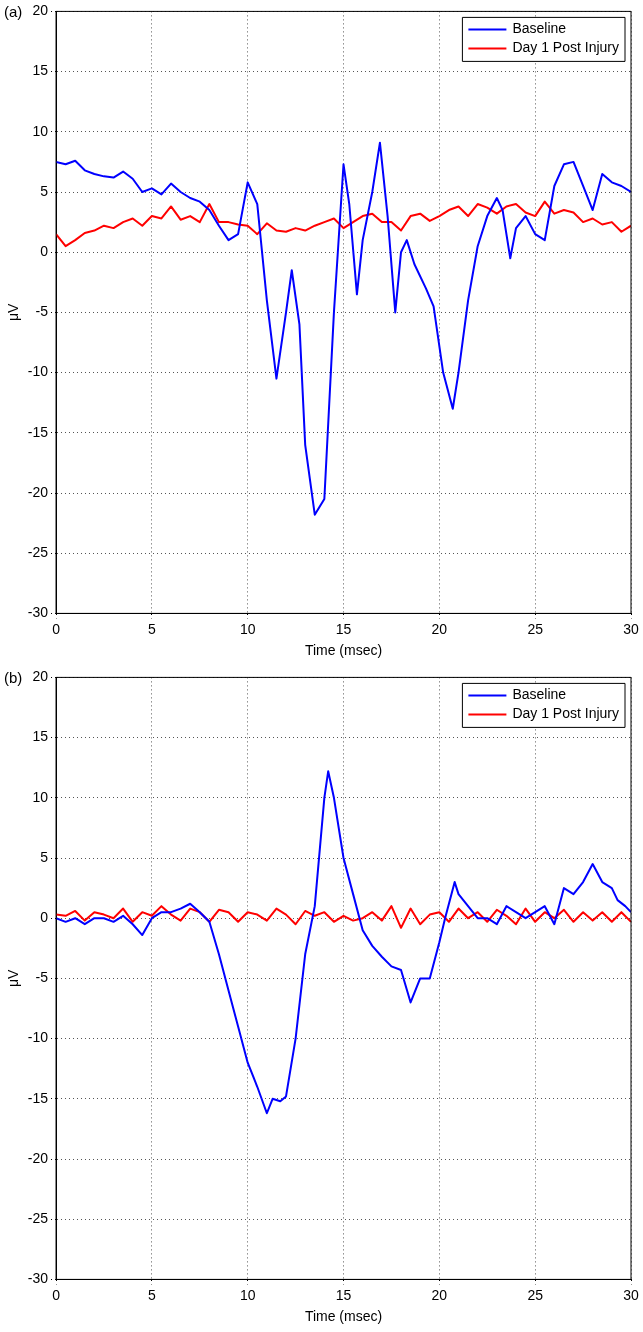 This screenshot has height=1332, width=643. Describe the element at coordinates (13, 678) in the screenshot. I see `text: (b)` at that location.